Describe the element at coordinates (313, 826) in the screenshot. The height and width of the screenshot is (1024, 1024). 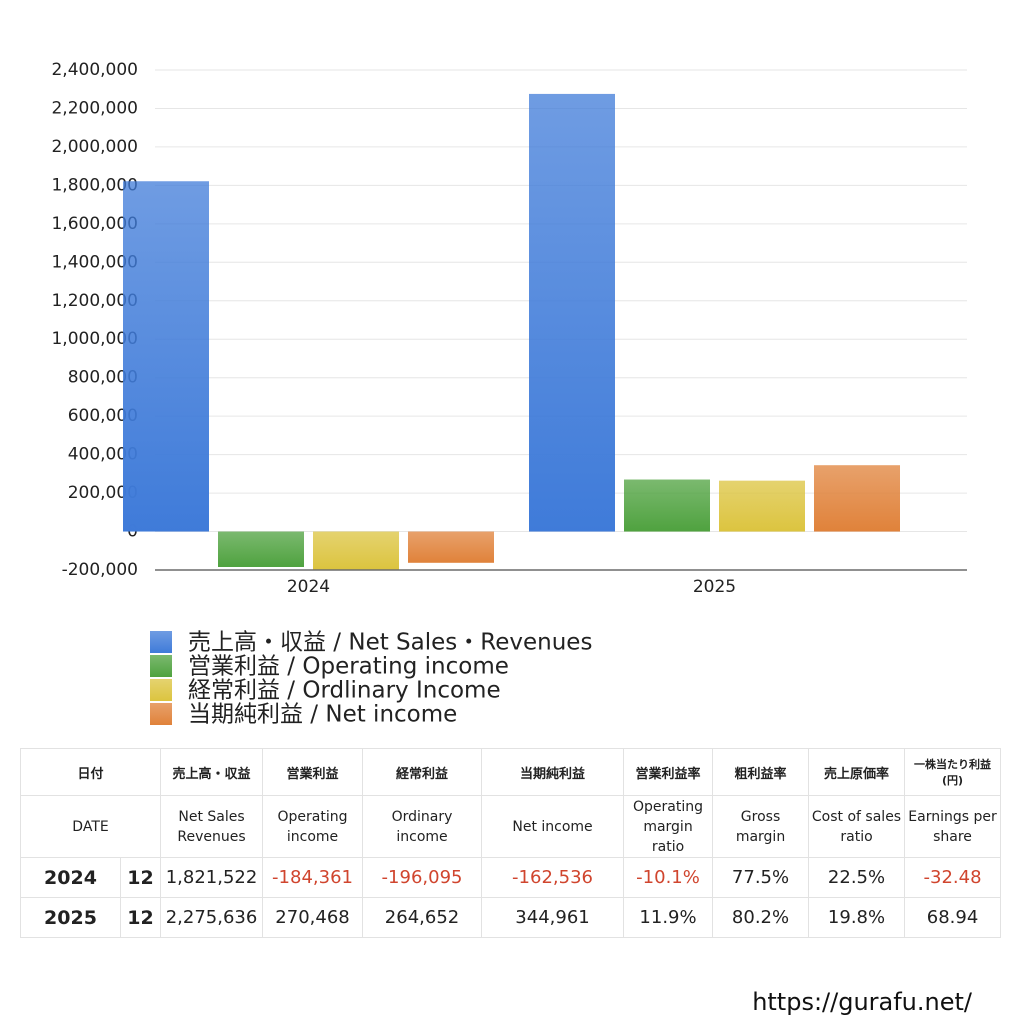
I see `header-cell: Operating income` at that location.